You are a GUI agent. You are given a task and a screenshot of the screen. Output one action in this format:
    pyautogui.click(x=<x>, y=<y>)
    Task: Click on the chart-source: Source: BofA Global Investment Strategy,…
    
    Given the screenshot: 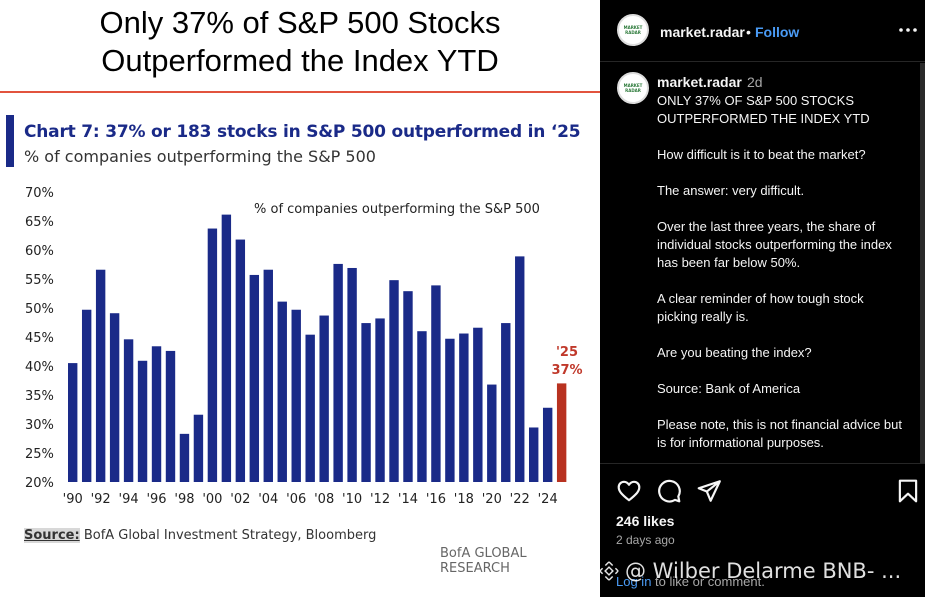 What is the action you would take?
    pyautogui.click(x=200, y=535)
    